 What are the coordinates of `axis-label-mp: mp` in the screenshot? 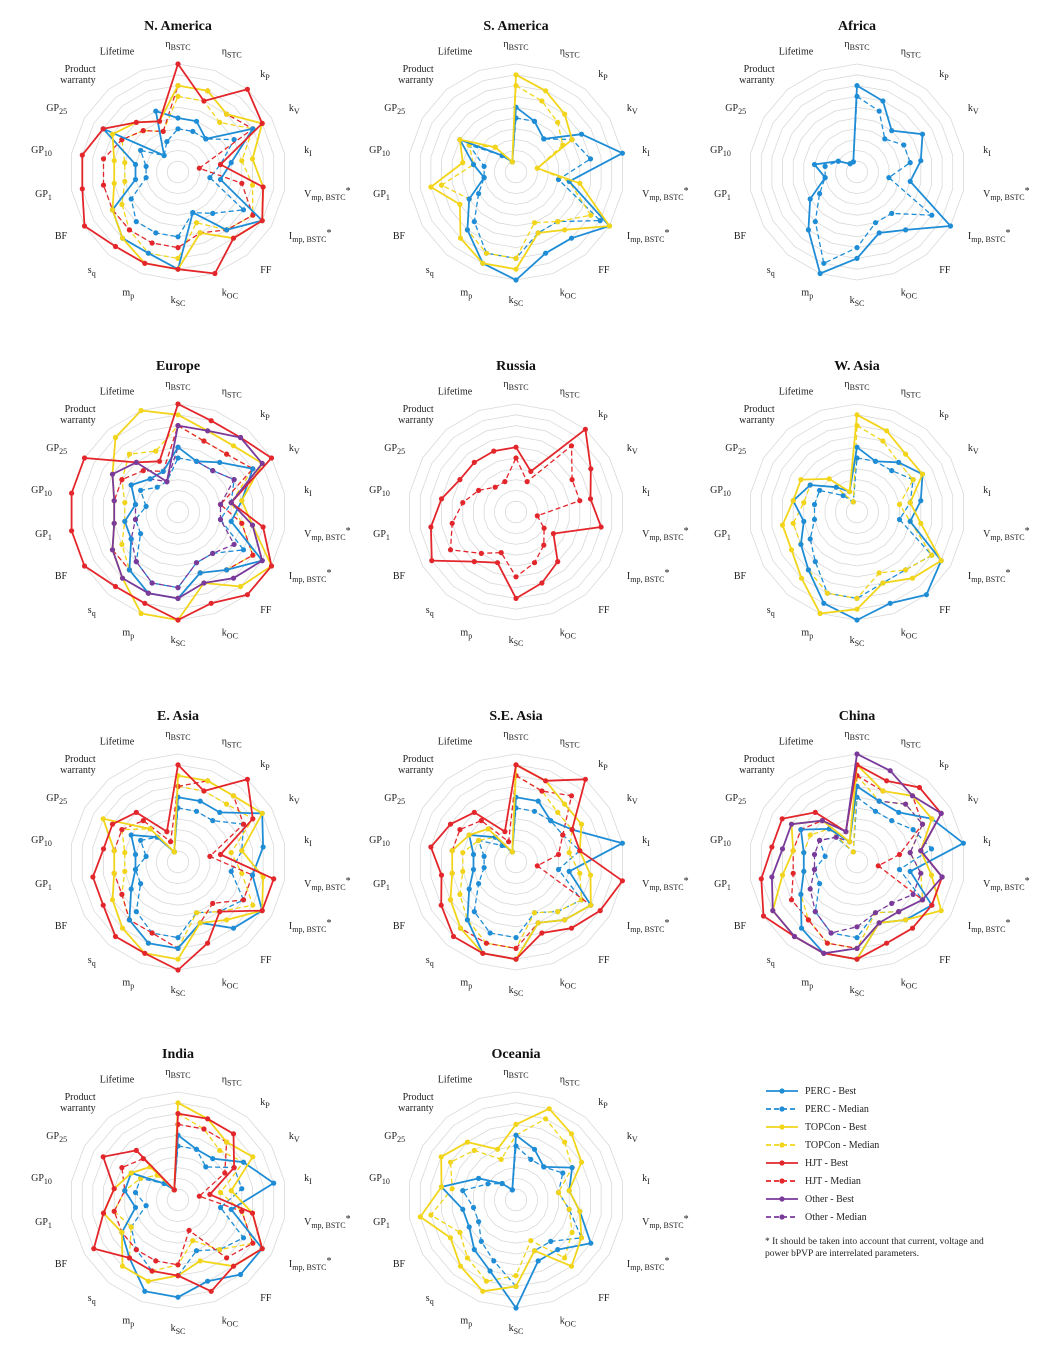 It's located at (128, 633).